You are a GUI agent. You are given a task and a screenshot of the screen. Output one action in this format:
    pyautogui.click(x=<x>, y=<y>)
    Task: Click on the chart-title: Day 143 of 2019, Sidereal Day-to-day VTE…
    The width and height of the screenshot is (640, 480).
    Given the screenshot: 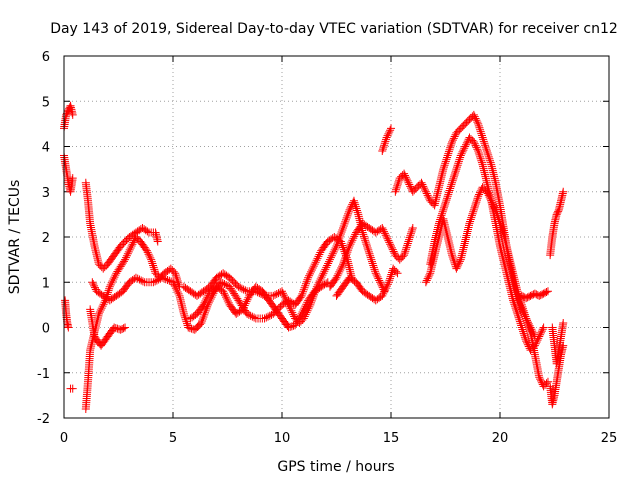 What is the action you would take?
    pyautogui.click(x=334, y=29)
    